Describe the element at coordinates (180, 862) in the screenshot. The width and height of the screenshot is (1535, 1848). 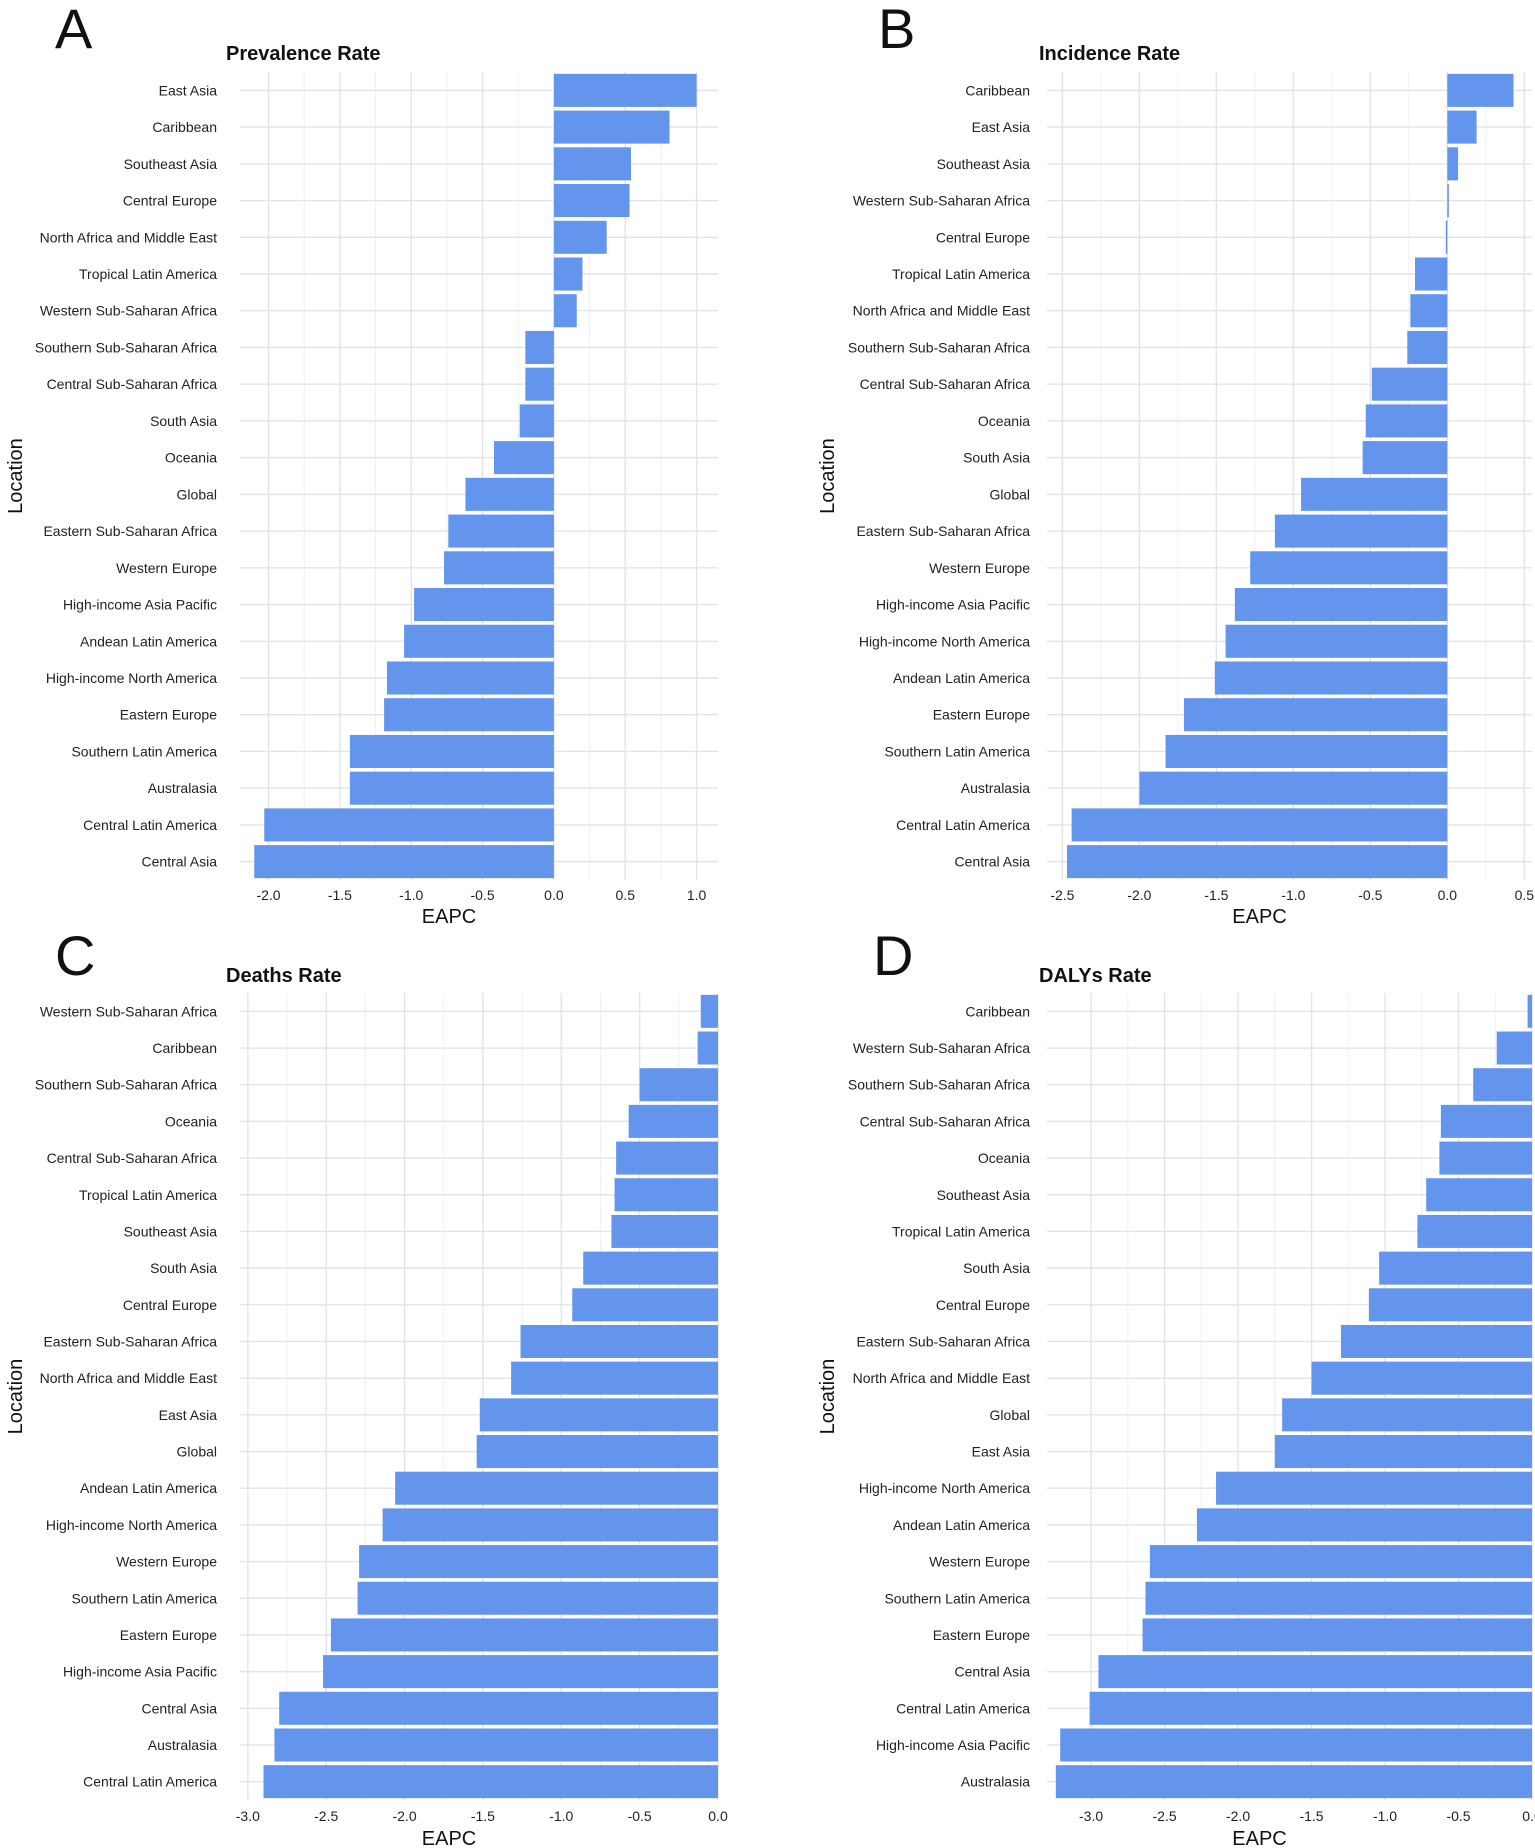
I see `category-label: Central Asia` at that location.